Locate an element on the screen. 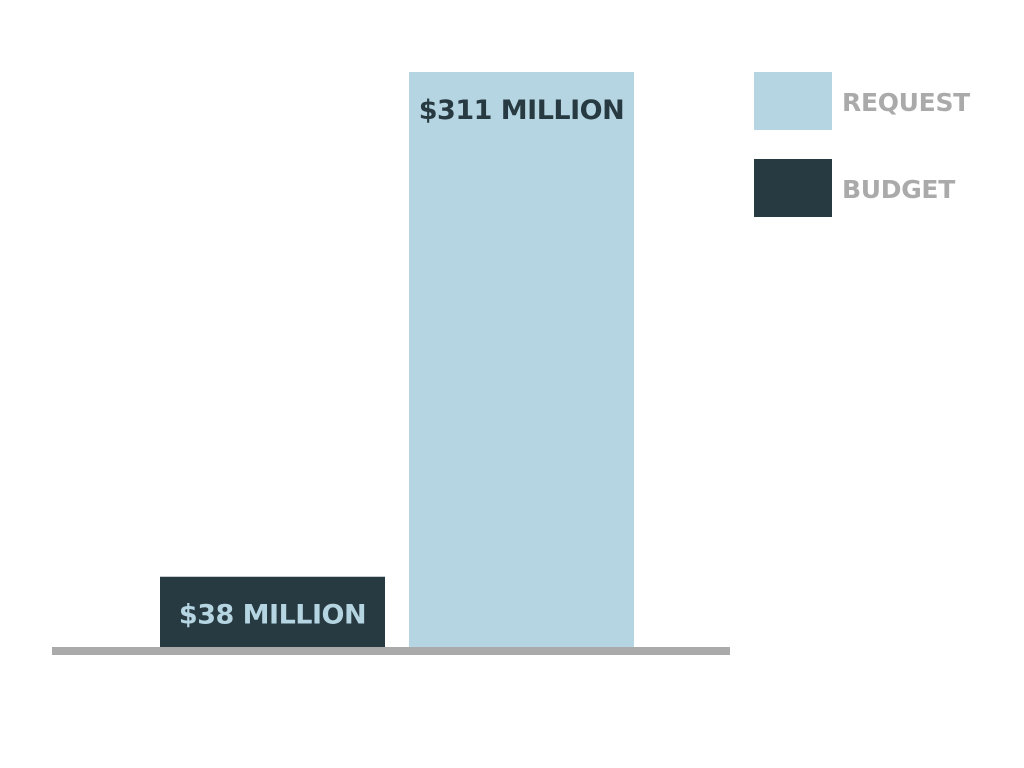 This screenshot has width=1024, height=768. legend-label-request: REQUEST is located at coordinates (906, 102).